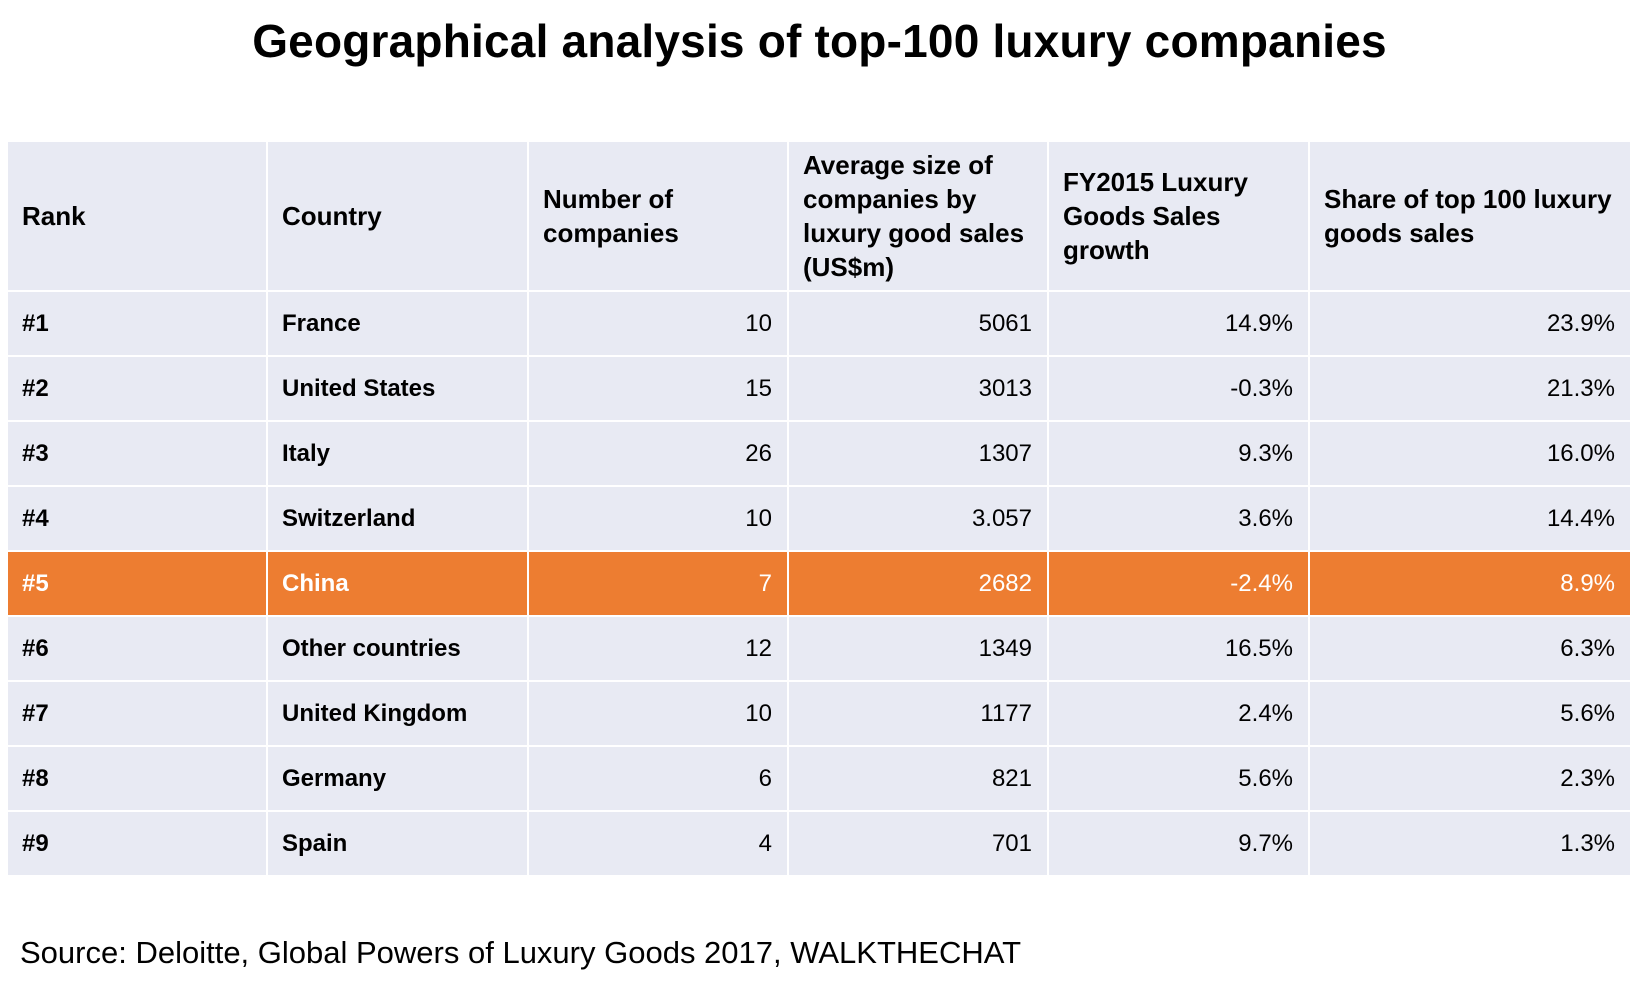 Image resolution: width=1639 pixels, height=997 pixels. Describe the element at coordinates (658, 388) in the screenshot. I see `cell-number-of-companies: 15` at that location.